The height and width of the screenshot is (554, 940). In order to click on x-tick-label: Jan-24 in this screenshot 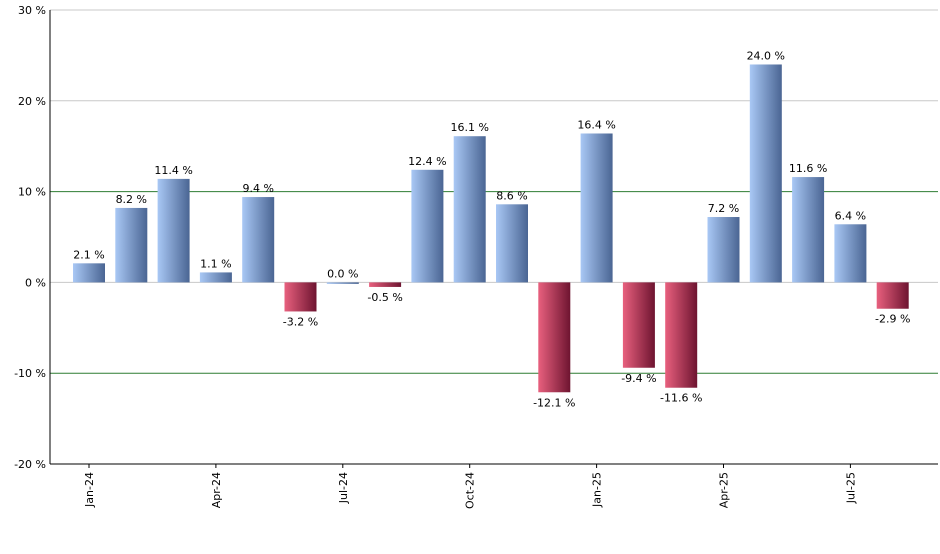, I will do `click(89, 490)`.